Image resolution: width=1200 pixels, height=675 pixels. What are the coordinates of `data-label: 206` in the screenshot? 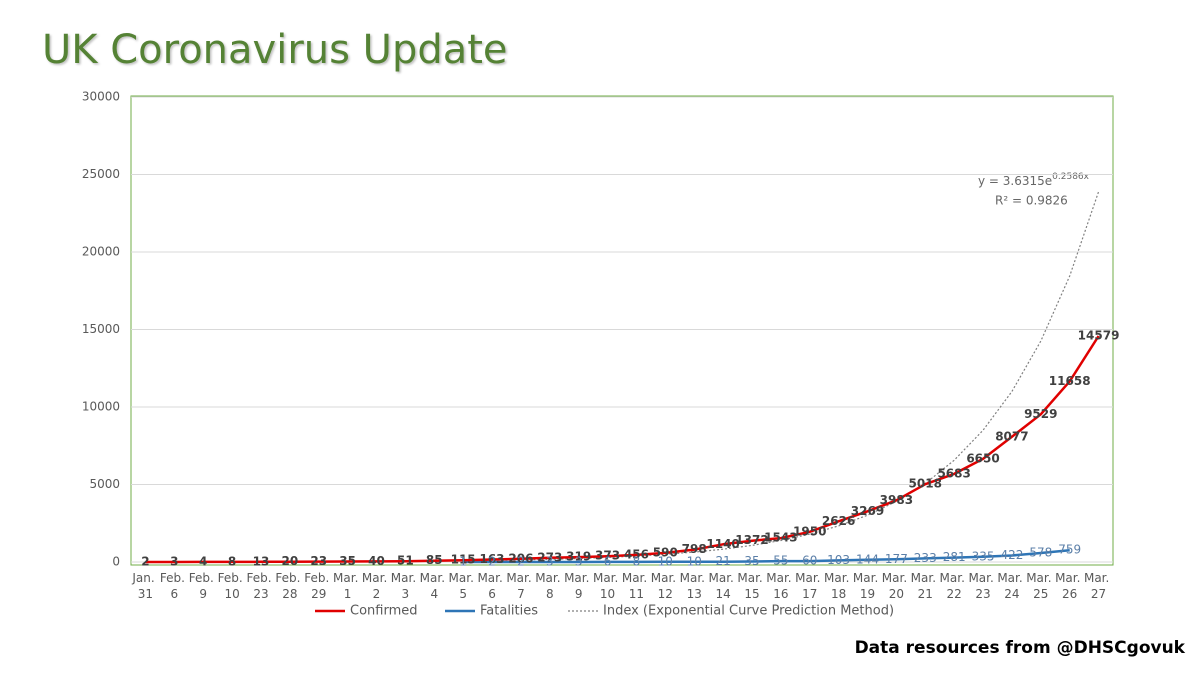 It's located at (520, 558).